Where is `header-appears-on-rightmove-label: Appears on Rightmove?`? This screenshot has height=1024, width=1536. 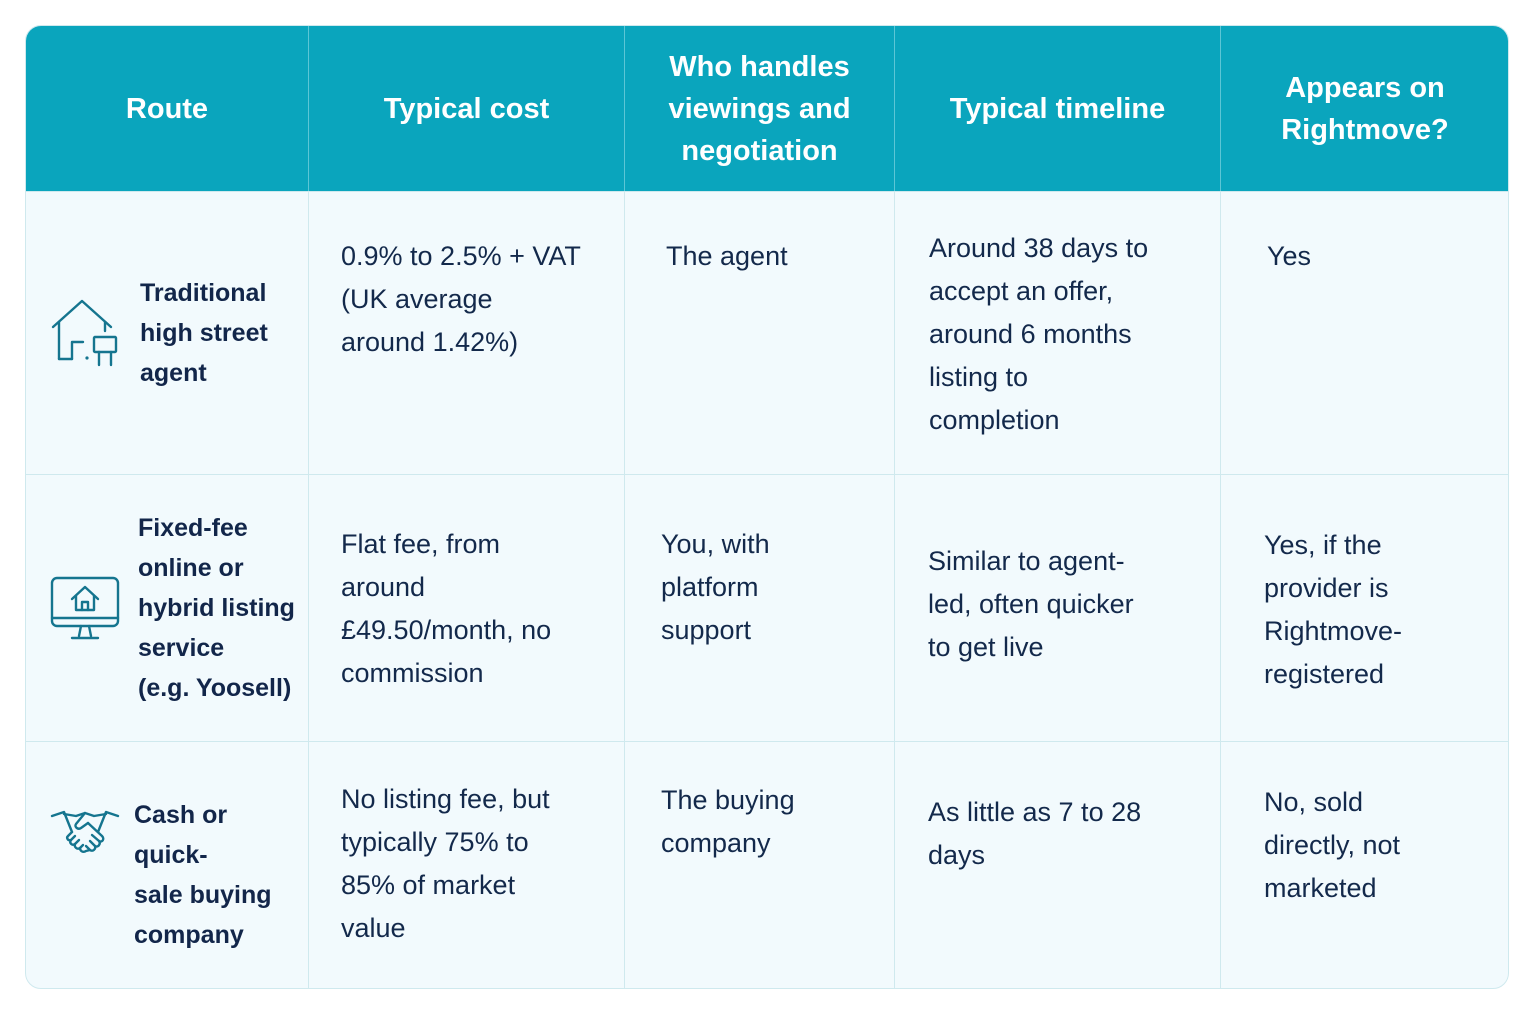
header-appears-on-rightmove-label: Appears on Rightmove? is located at coordinates (1365, 108).